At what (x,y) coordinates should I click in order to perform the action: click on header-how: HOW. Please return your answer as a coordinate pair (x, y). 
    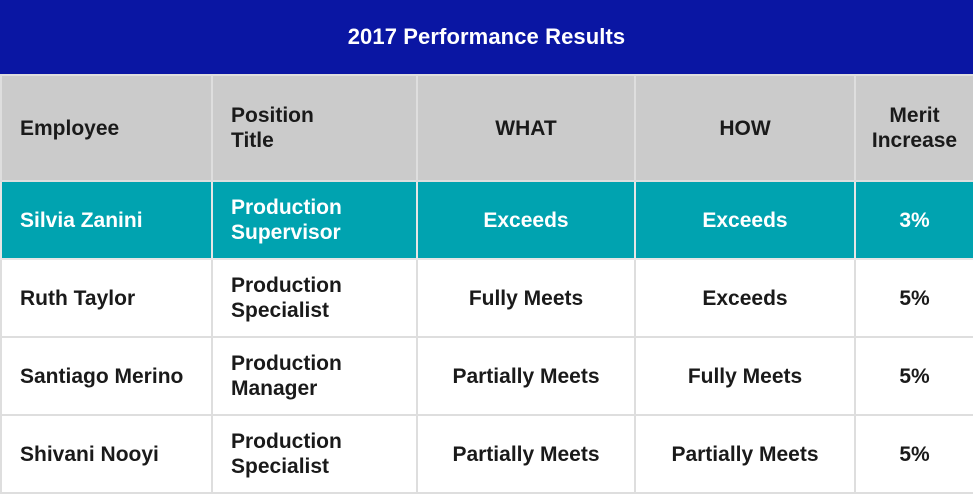
    Looking at the image, I should click on (745, 128).